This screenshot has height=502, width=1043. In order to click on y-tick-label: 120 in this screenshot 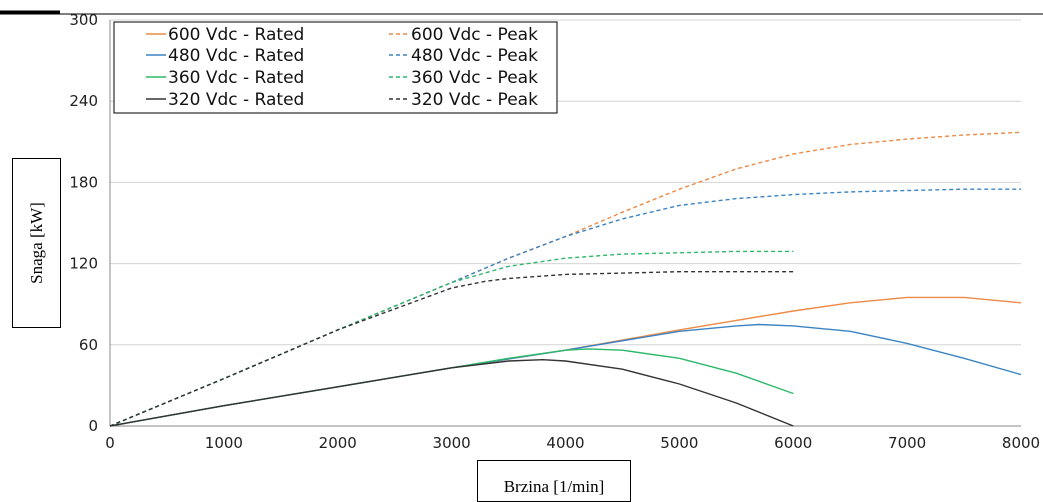, I will do `click(83, 264)`.